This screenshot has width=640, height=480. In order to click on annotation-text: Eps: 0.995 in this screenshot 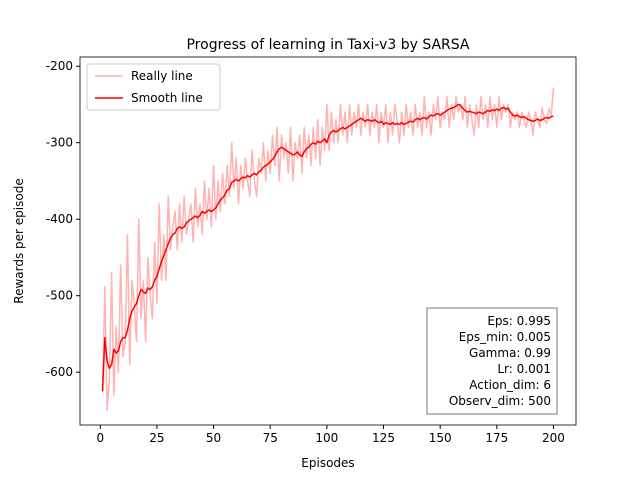, I will do `click(519, 321)`.